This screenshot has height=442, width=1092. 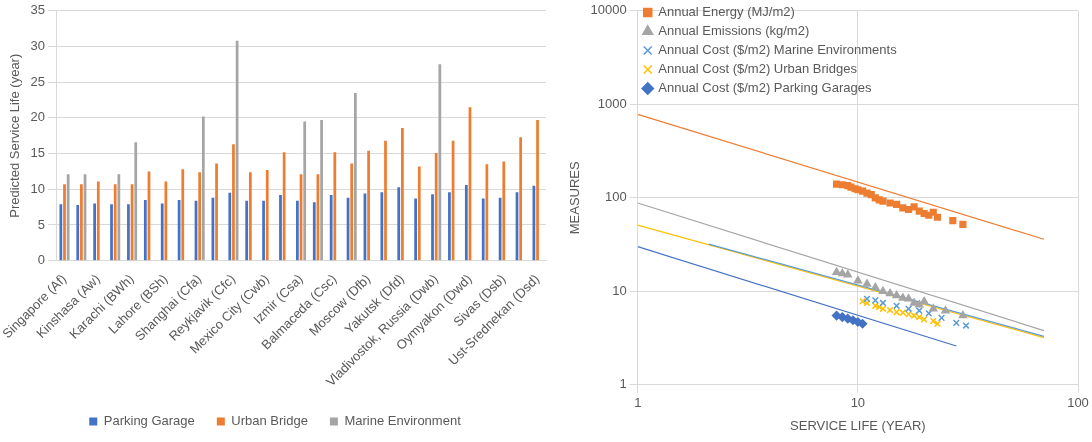 I want to click on x-axis-title: SERVICE LIFE (YEAR), so click(x=858, y=425).